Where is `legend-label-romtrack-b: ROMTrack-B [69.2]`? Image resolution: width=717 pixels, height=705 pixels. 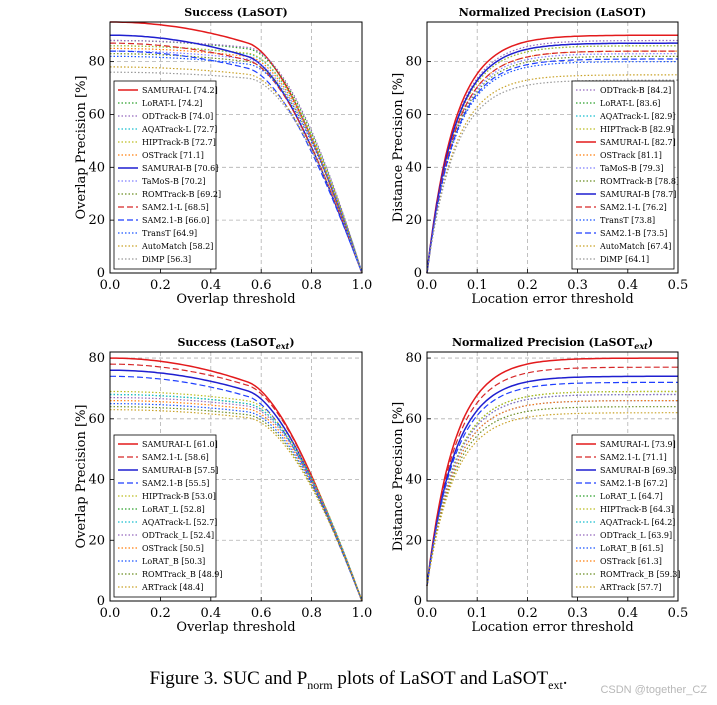
legend-label-romtrack-b: ROMTrack-B [69.2] is located at coordinates (181, 194).